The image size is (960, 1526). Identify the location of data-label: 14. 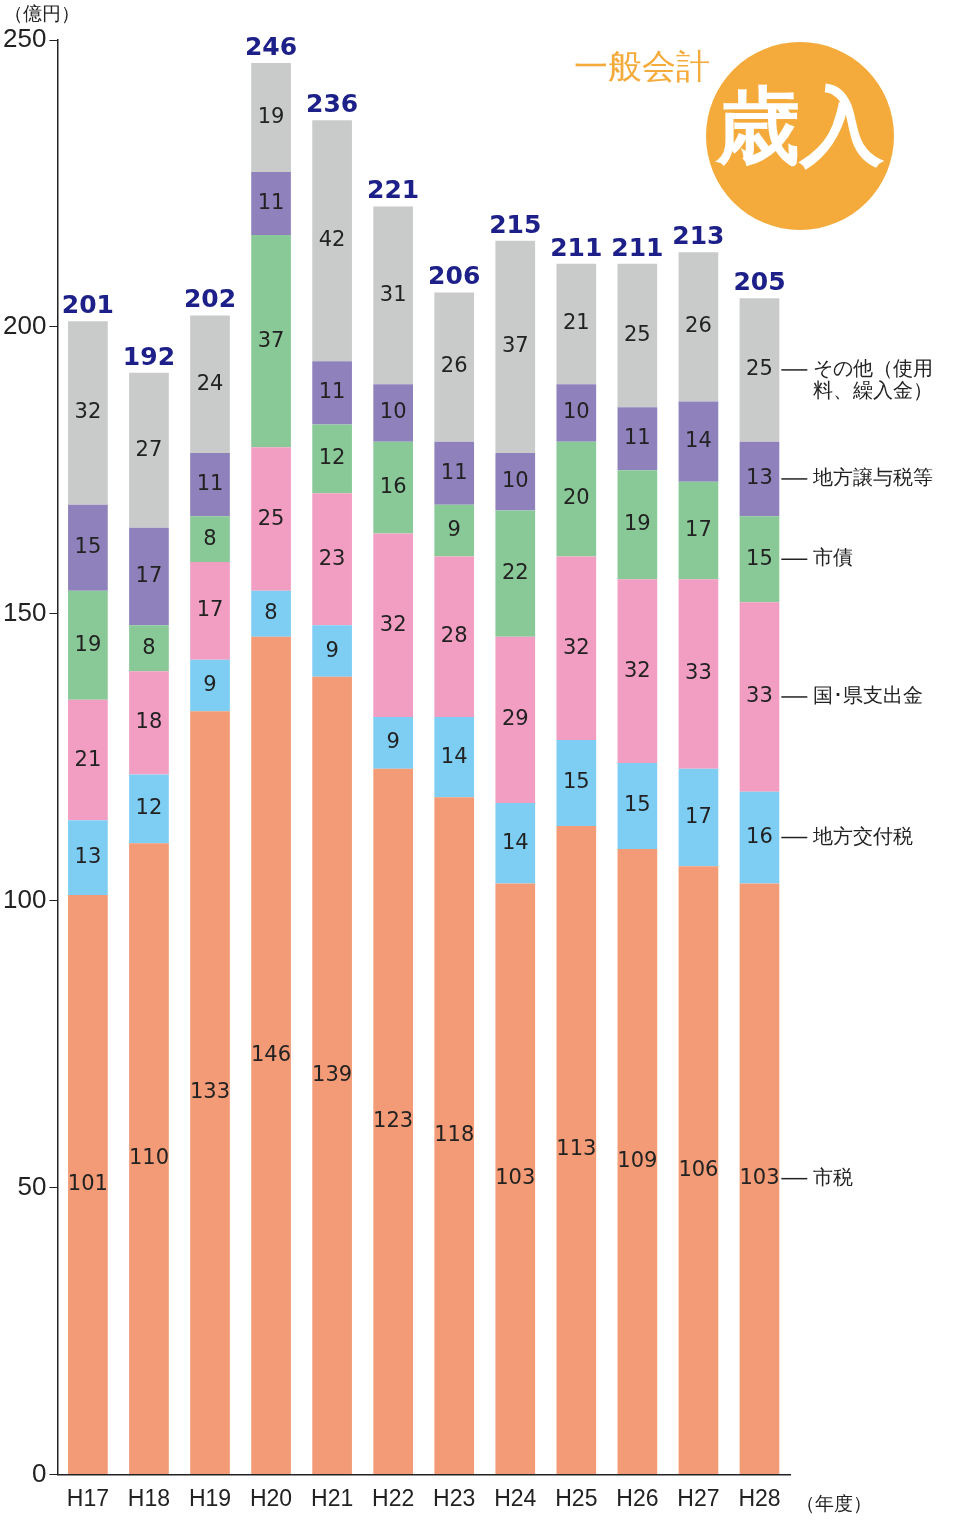
(515, 841).